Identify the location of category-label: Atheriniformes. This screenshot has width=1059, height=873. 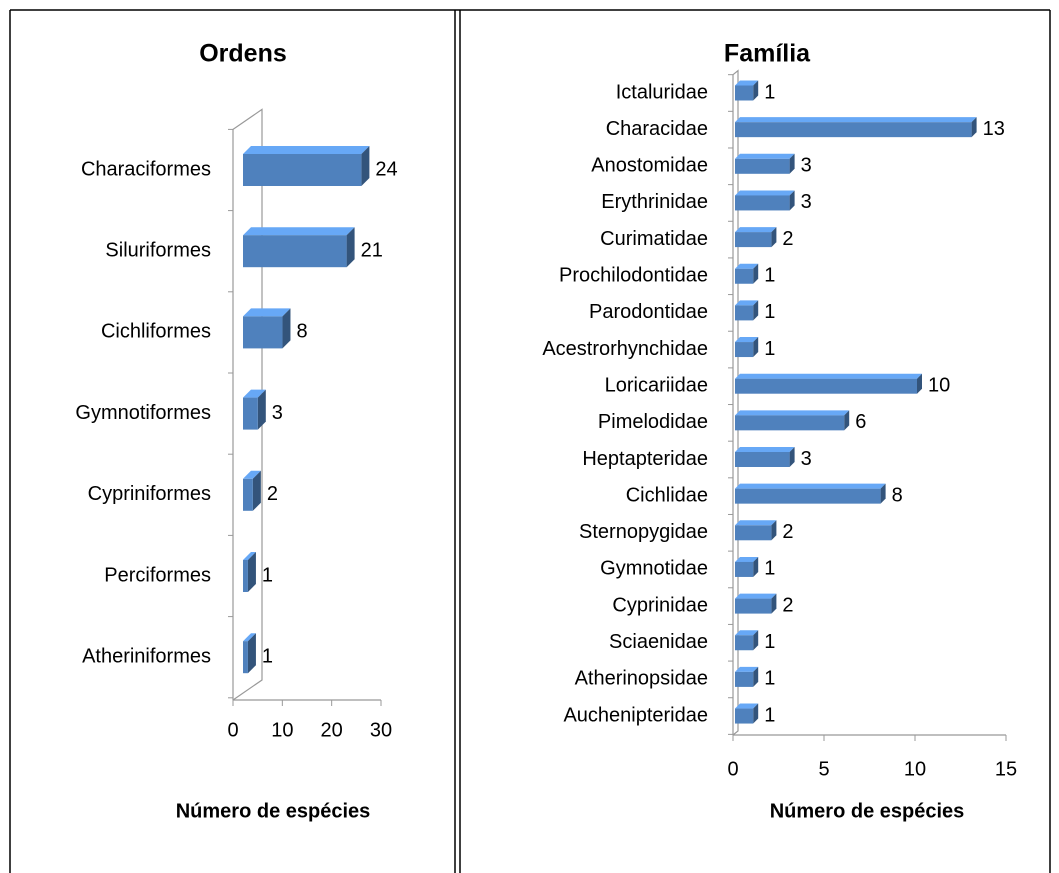
(146, 656).